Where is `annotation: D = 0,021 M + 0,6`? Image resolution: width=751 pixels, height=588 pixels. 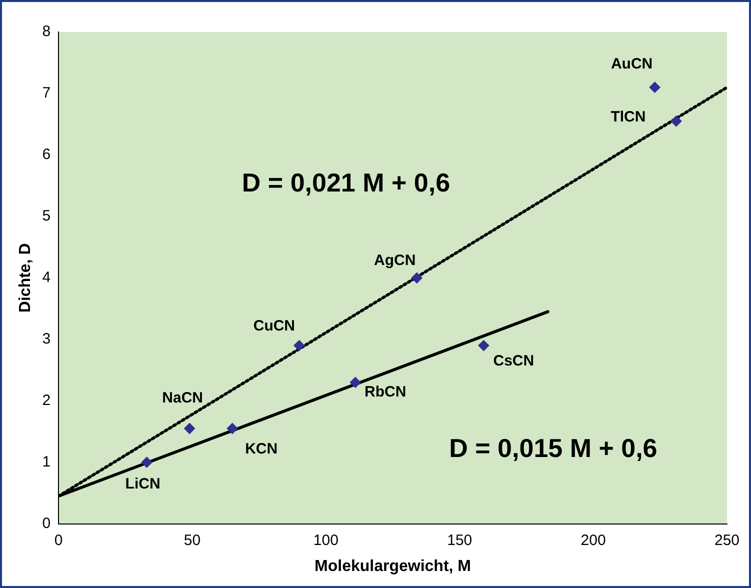
annotation: D = 0,021 M + 0,6 is located at coordinates (346, 183).